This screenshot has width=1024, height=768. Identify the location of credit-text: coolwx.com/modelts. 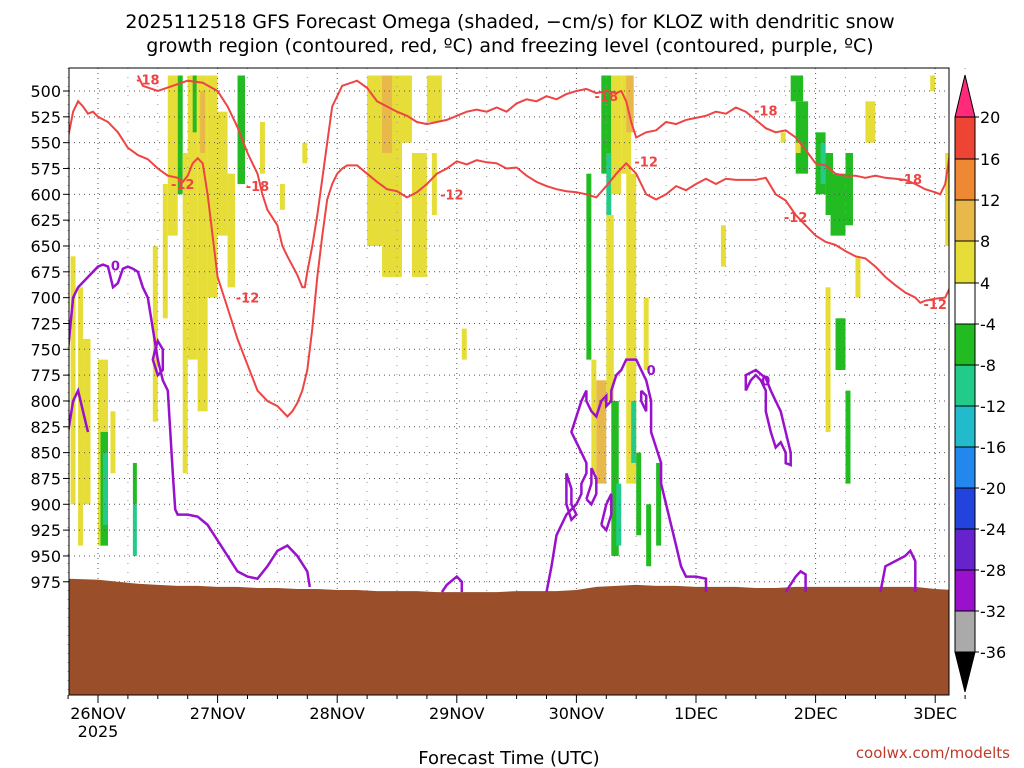
(933, 753).